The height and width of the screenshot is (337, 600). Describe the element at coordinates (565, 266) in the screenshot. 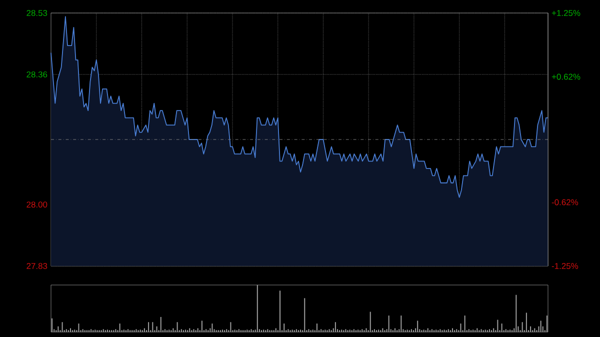

I see `y2-tick-label: -1.25%` at that location.